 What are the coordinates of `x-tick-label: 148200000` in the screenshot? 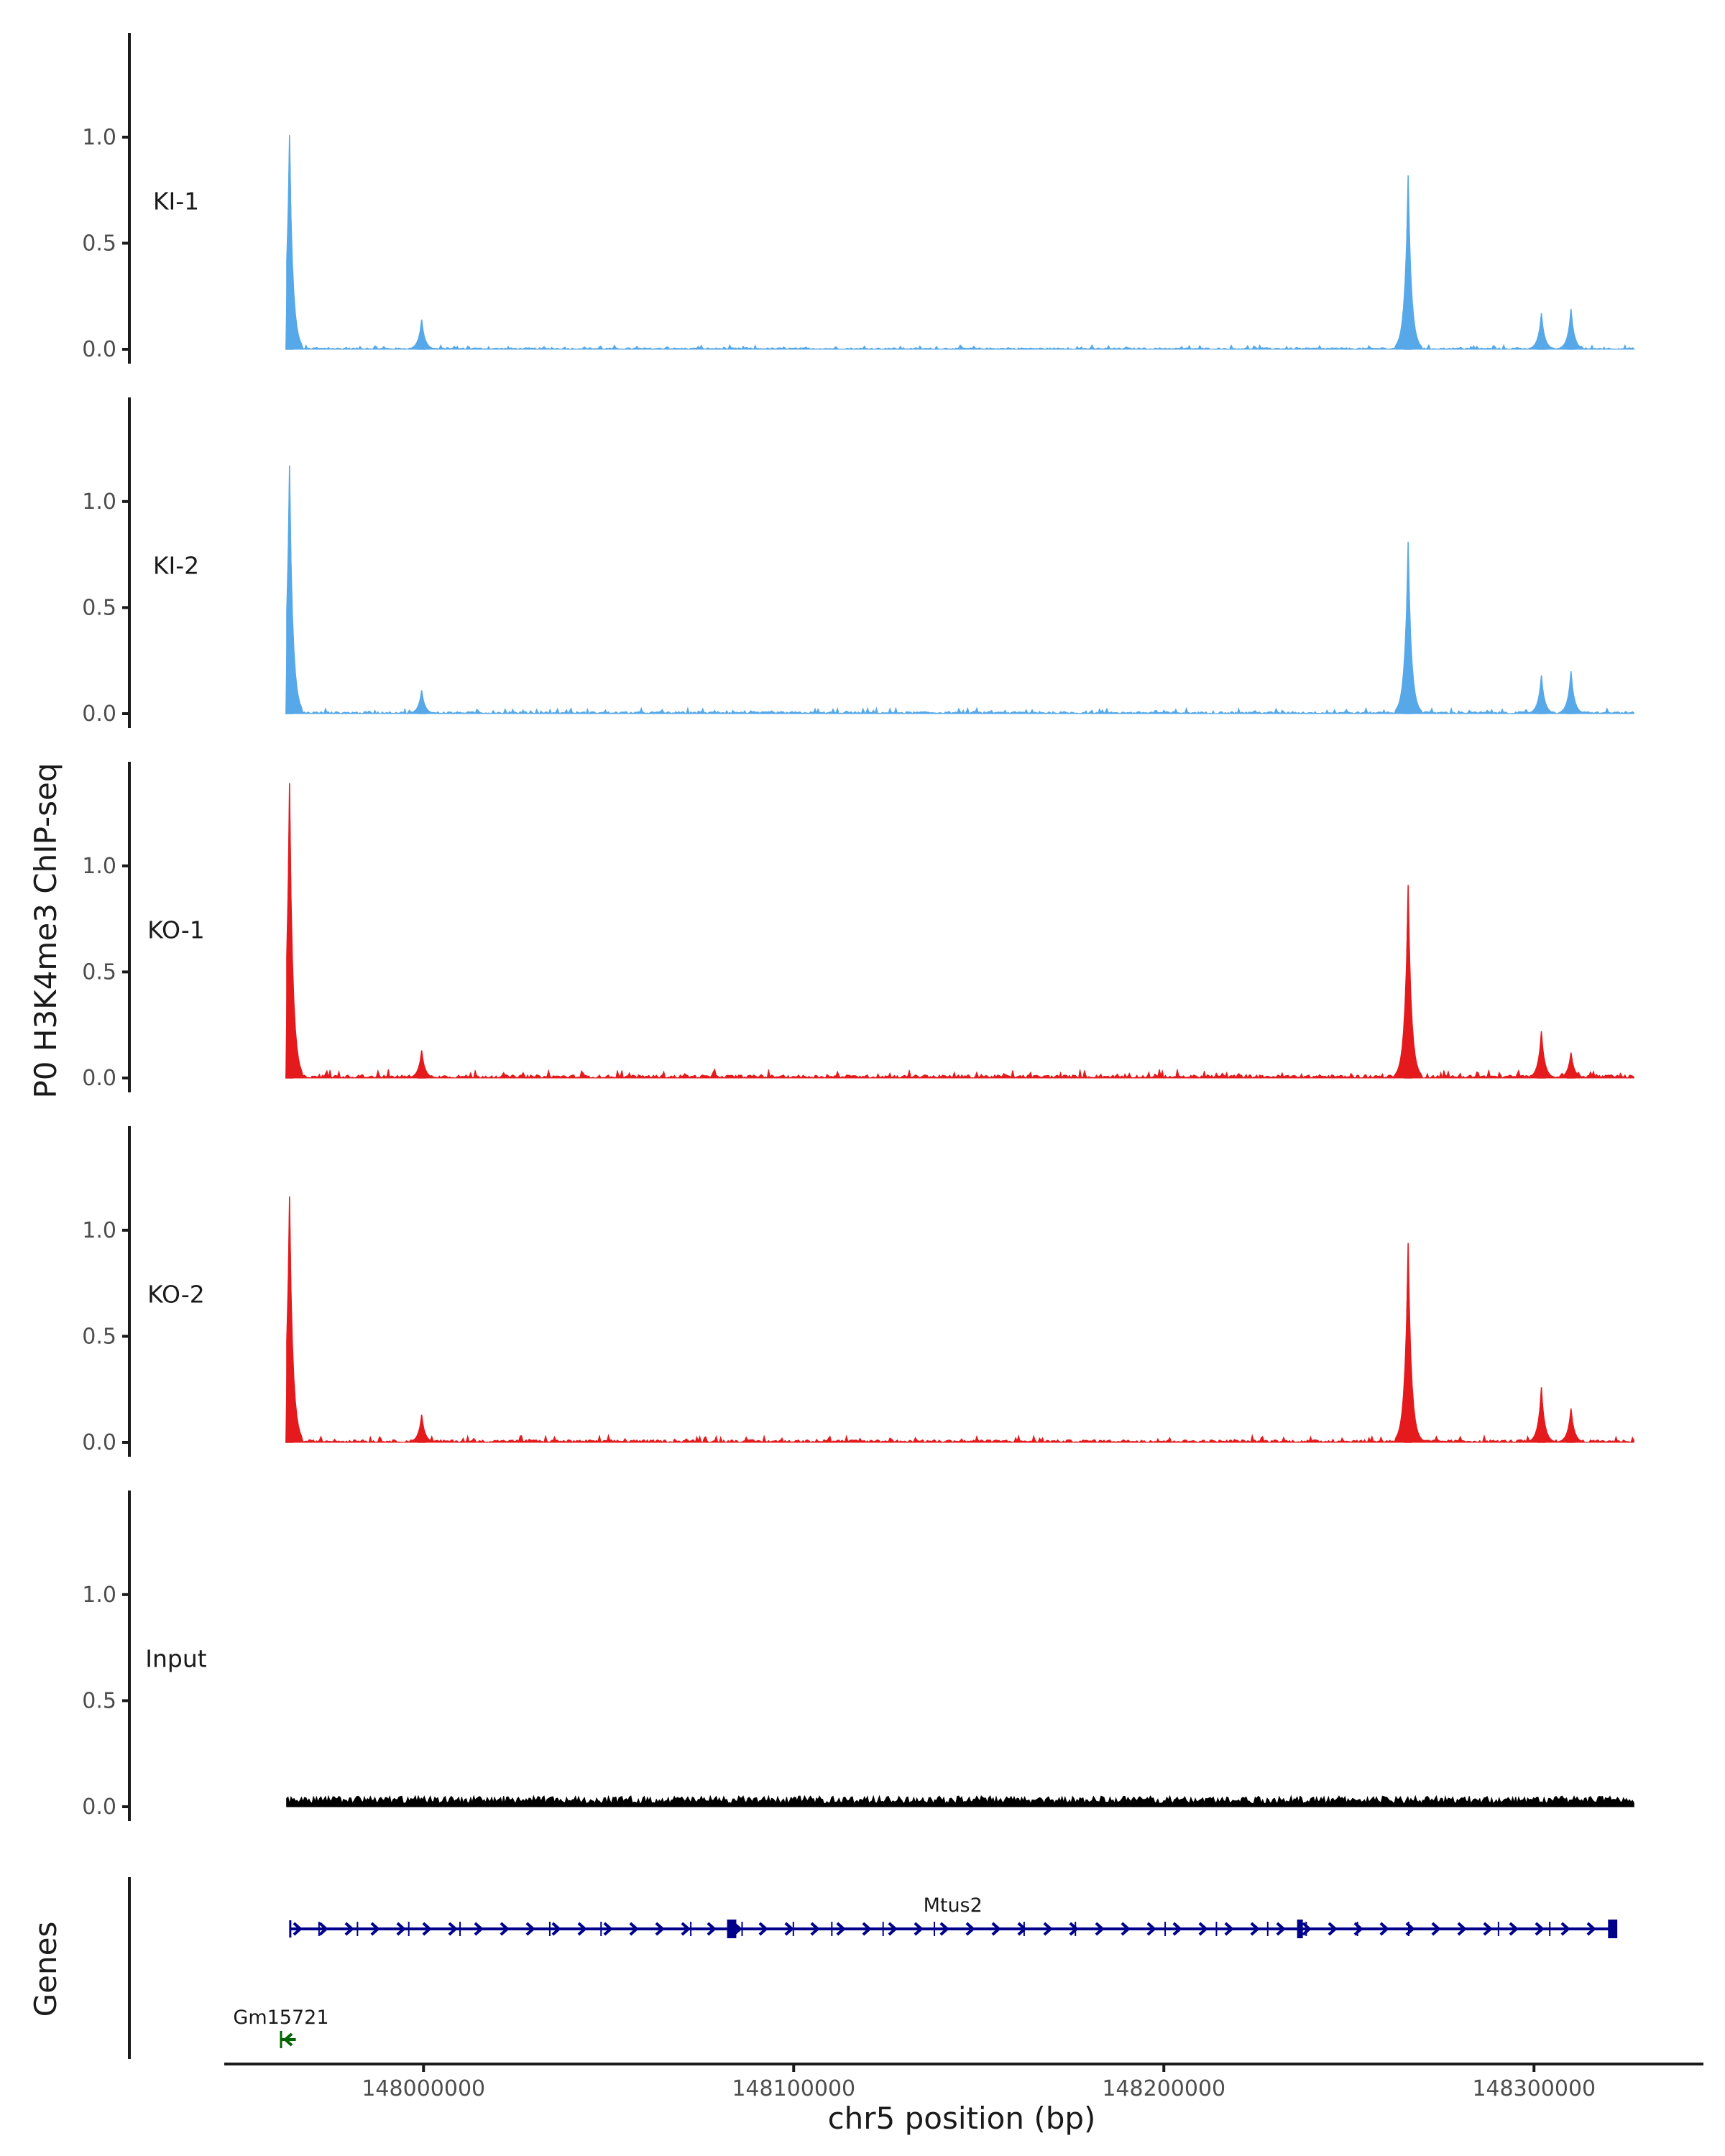 It's located at (1163, 2089).